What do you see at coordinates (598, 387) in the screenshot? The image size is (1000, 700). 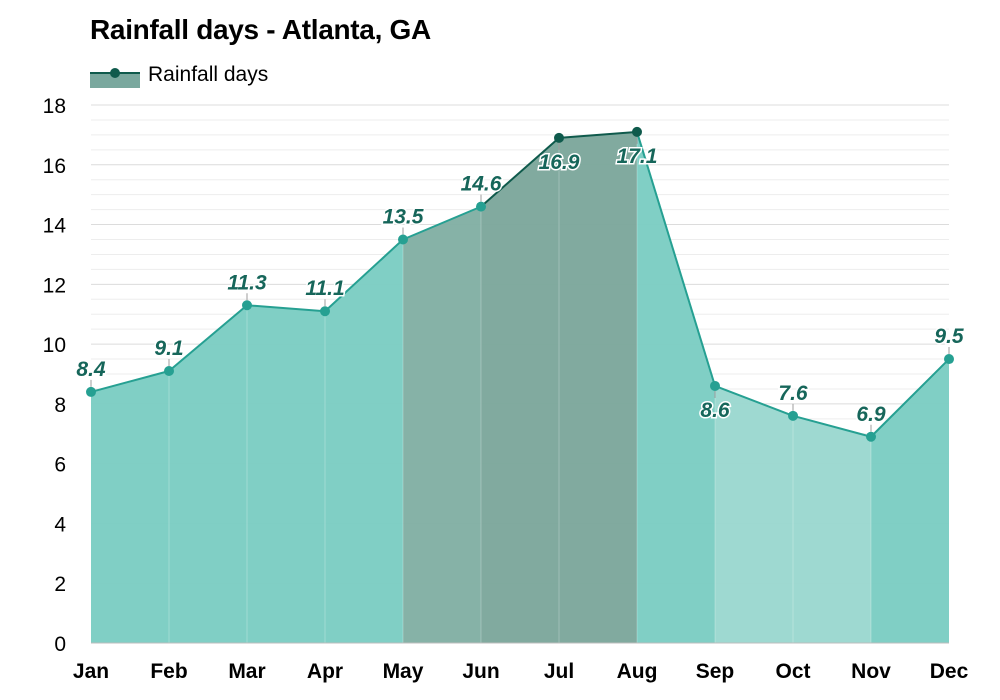 I see `area-segment-jul` at bounding box center [598, 387].